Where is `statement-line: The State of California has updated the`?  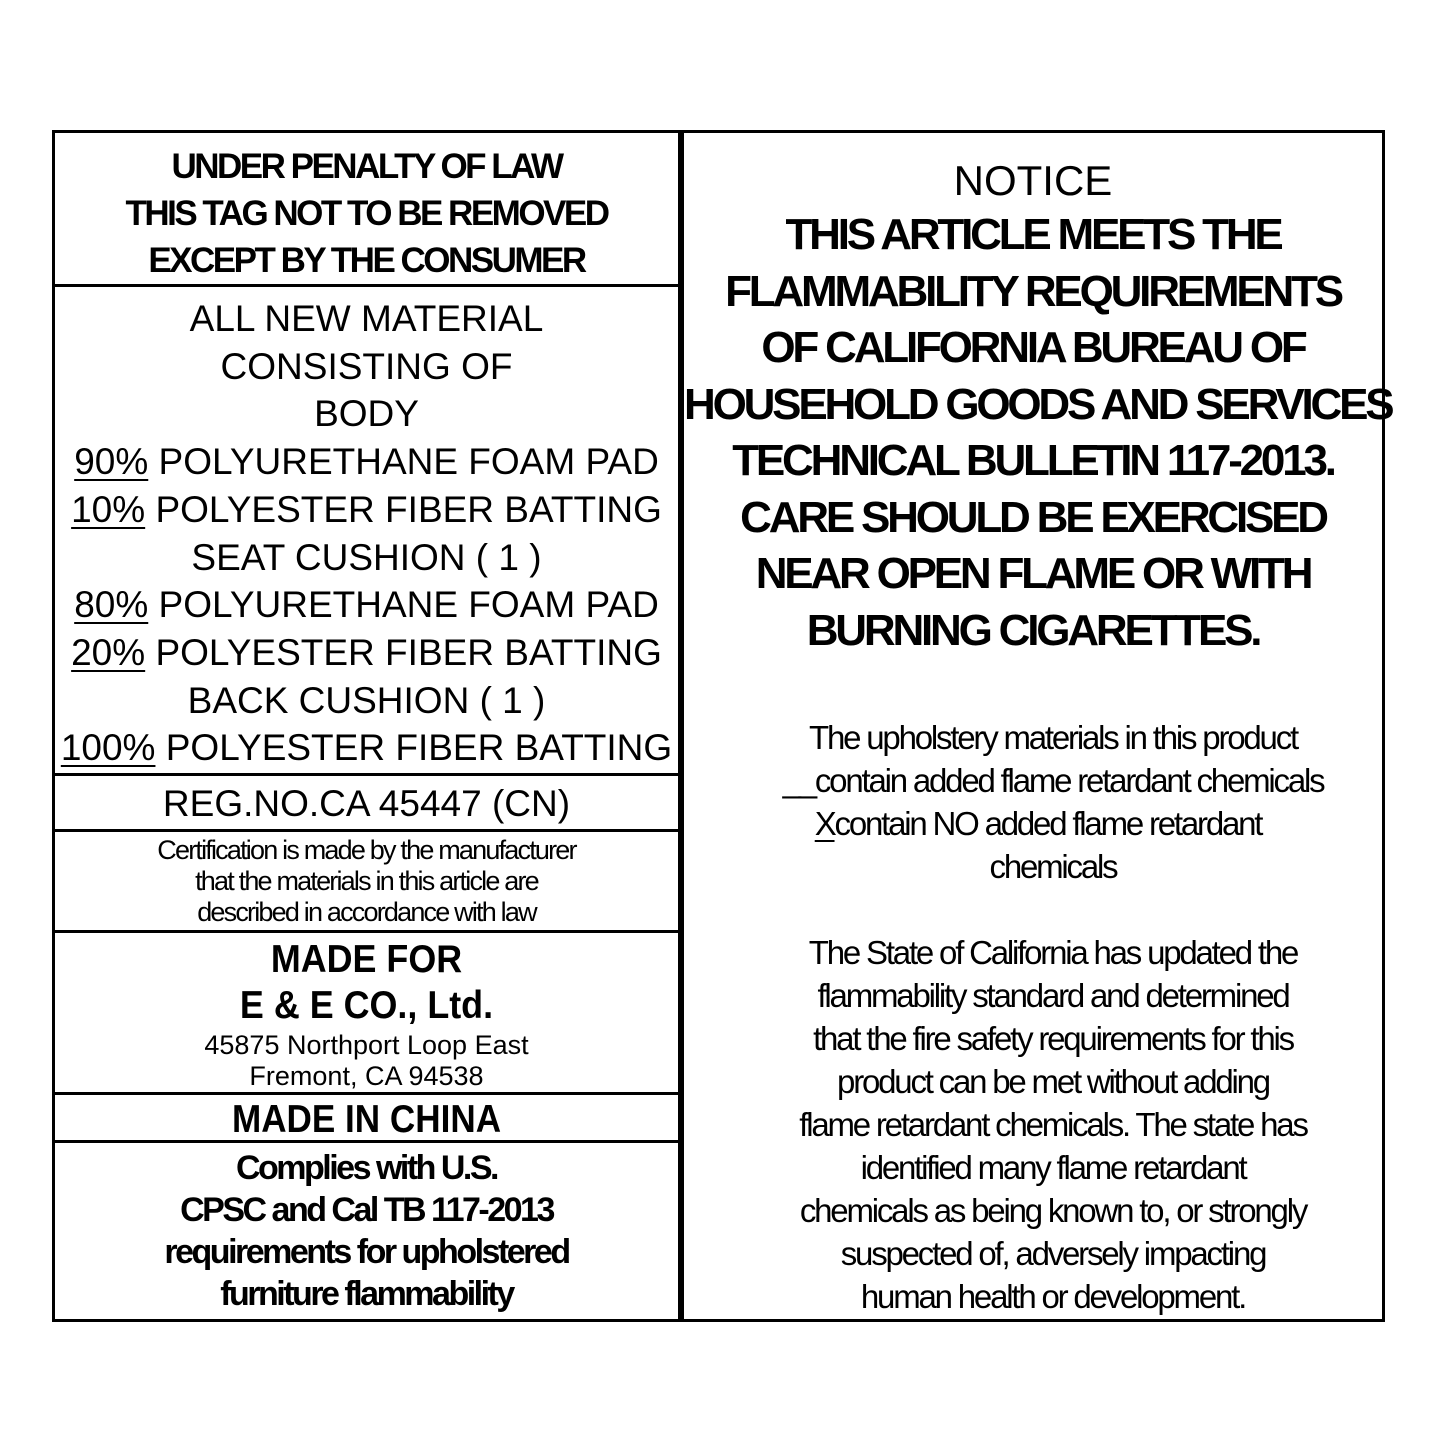 statement-line: The State of California has updated the is located at coordinates (1054, 952).